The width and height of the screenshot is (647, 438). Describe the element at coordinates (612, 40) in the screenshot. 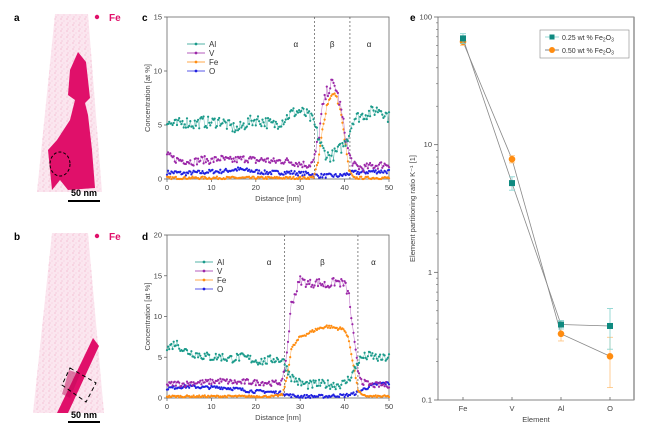

I see `subscript: 3` at that location.